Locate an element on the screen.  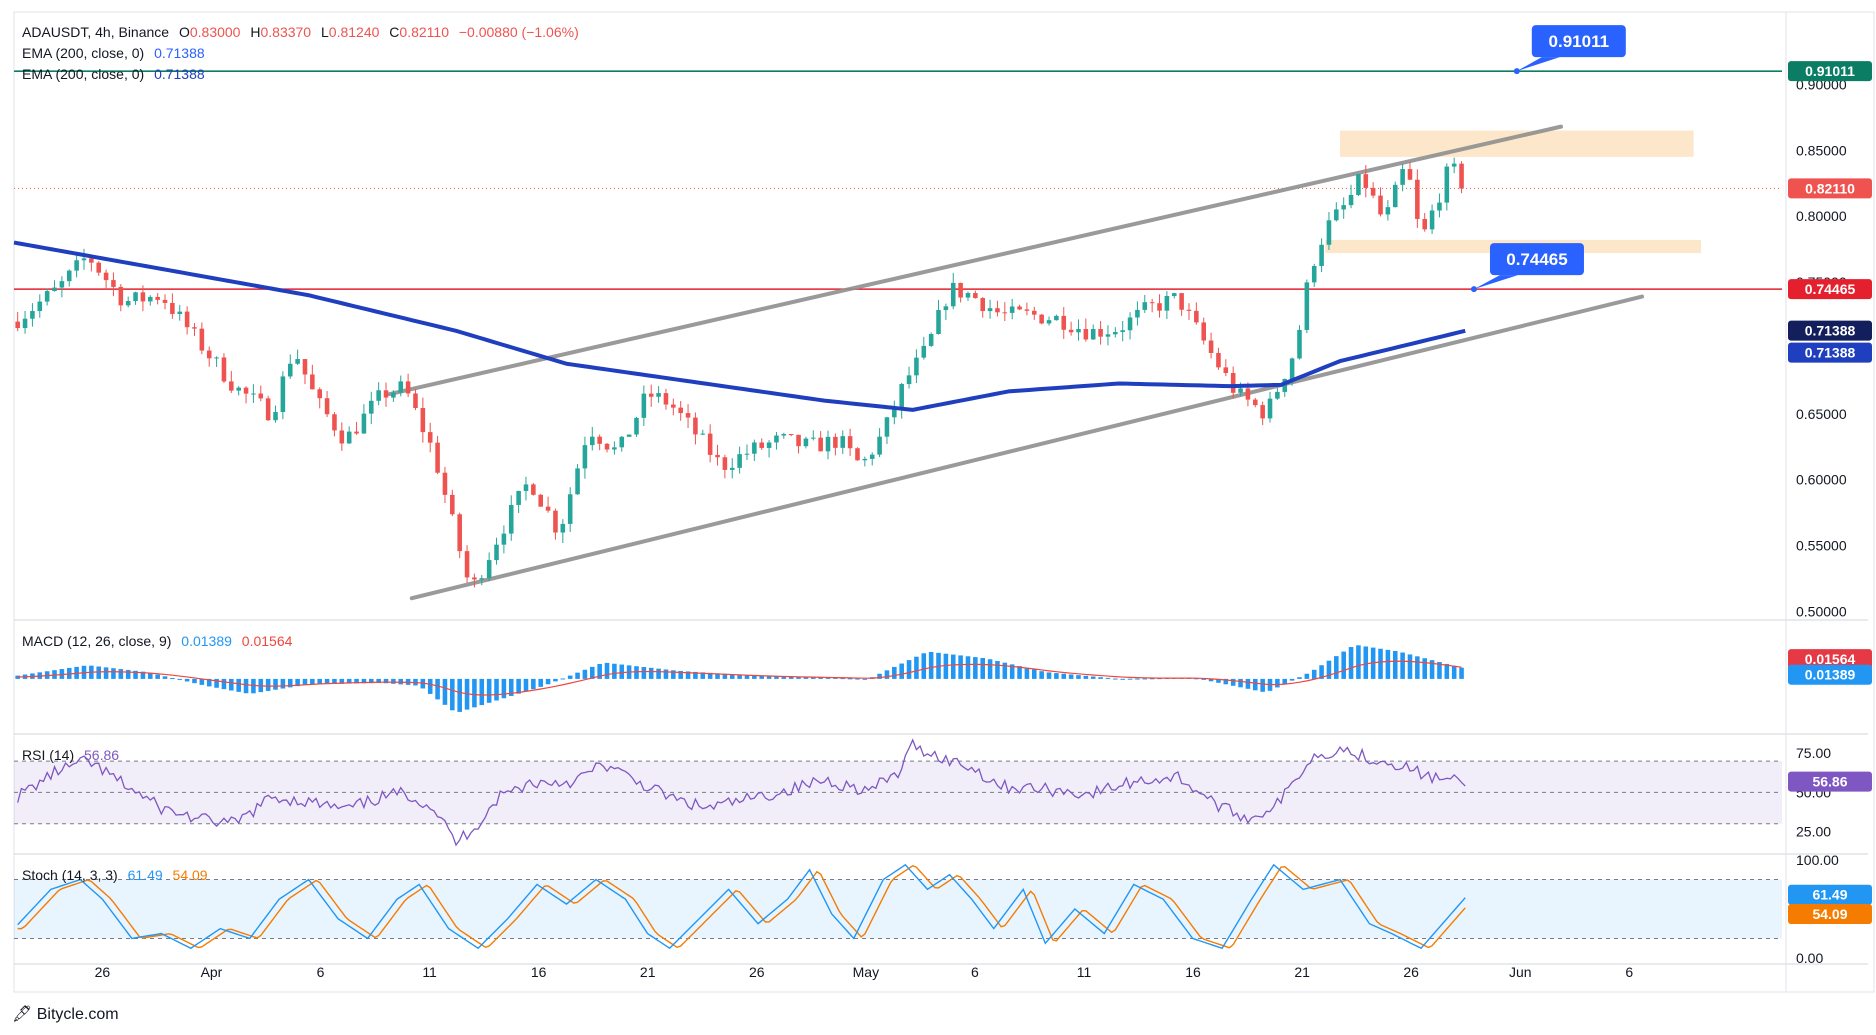
symbol-label: ADAUSDT, 4h, Binance is located at coordinates (96, 32).